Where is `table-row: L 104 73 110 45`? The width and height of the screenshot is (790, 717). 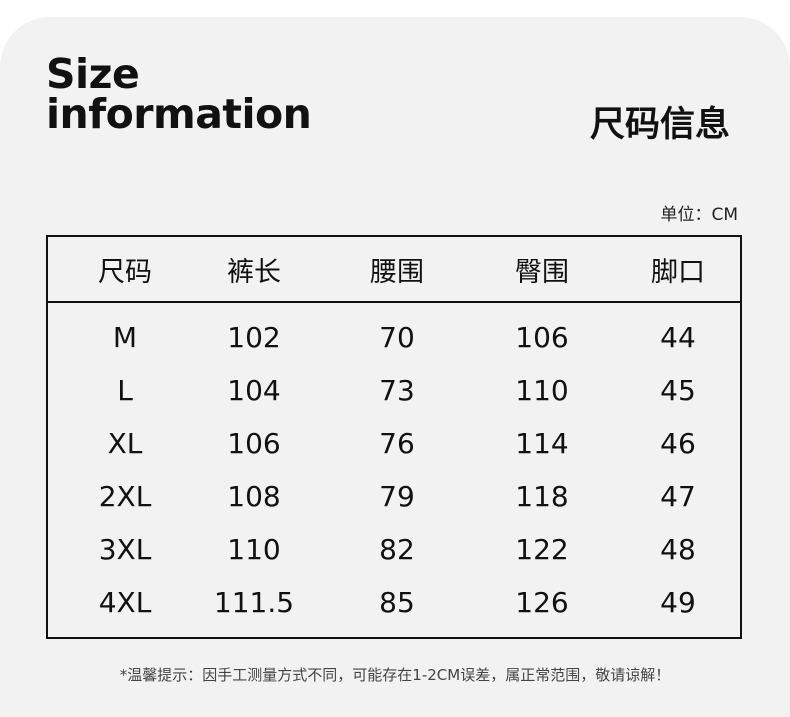
table-row: L 104 73 110 45 is located at coordinates (394, 400).